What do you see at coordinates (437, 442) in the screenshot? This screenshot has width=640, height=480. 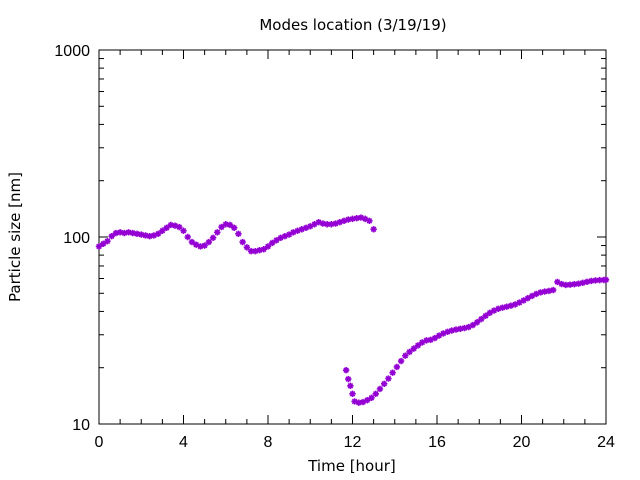 I see `x-tick-label: 16` at bounding box center [437, 442].